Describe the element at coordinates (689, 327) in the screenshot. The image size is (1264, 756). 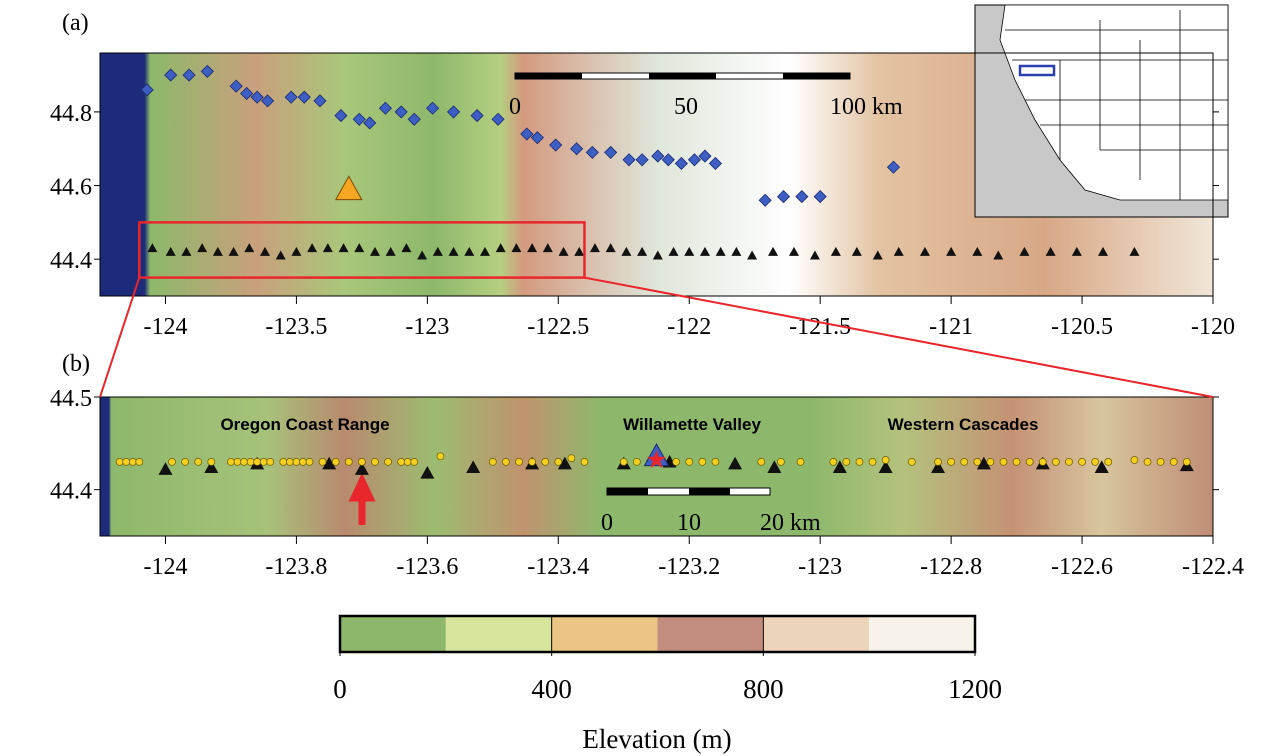
I see `x-tick-label: -122` at that location.